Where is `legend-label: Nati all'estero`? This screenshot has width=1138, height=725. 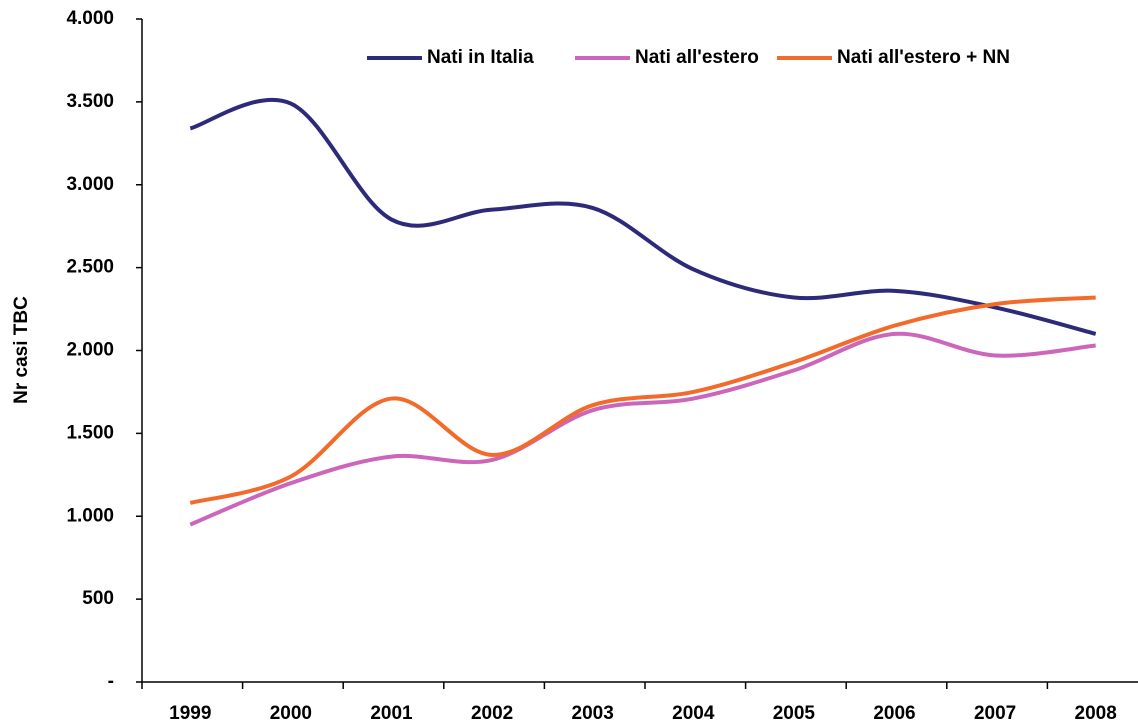
legend-label: Nati all'estero is located at coordinates (697, 57).